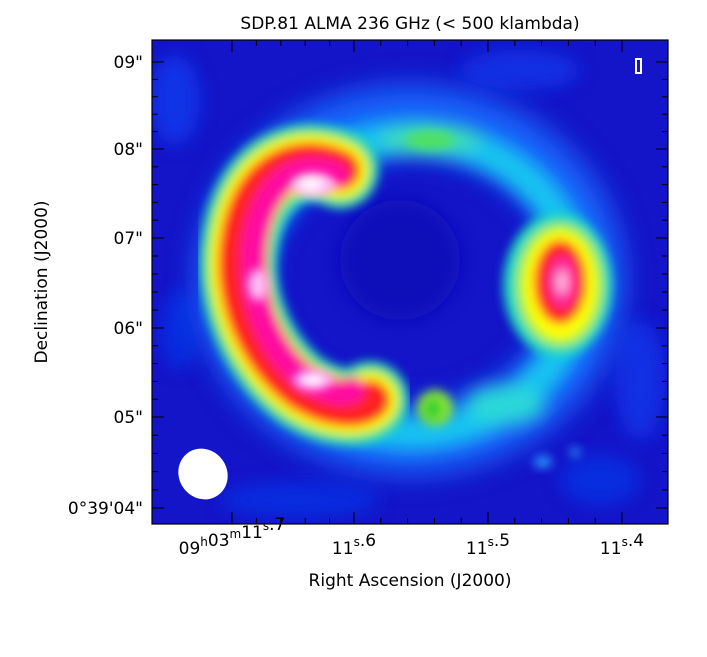  Describe the element at coordinates (622, 545) in the screenshot. I see `ra-tick-label: 11s.4` at that location.